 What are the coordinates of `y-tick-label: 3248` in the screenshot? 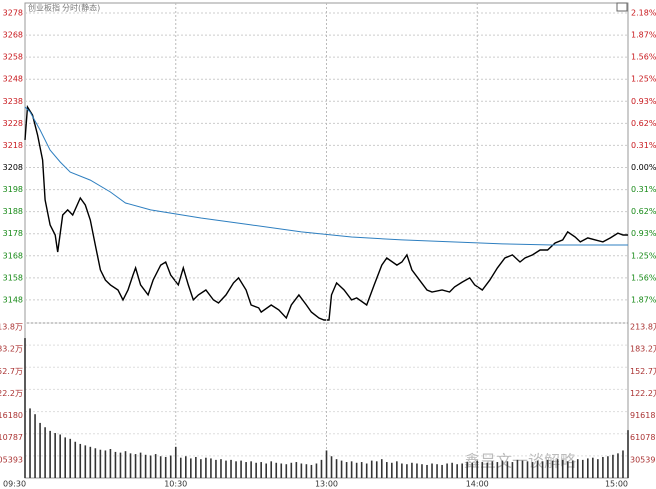 It's located at (13, 79).